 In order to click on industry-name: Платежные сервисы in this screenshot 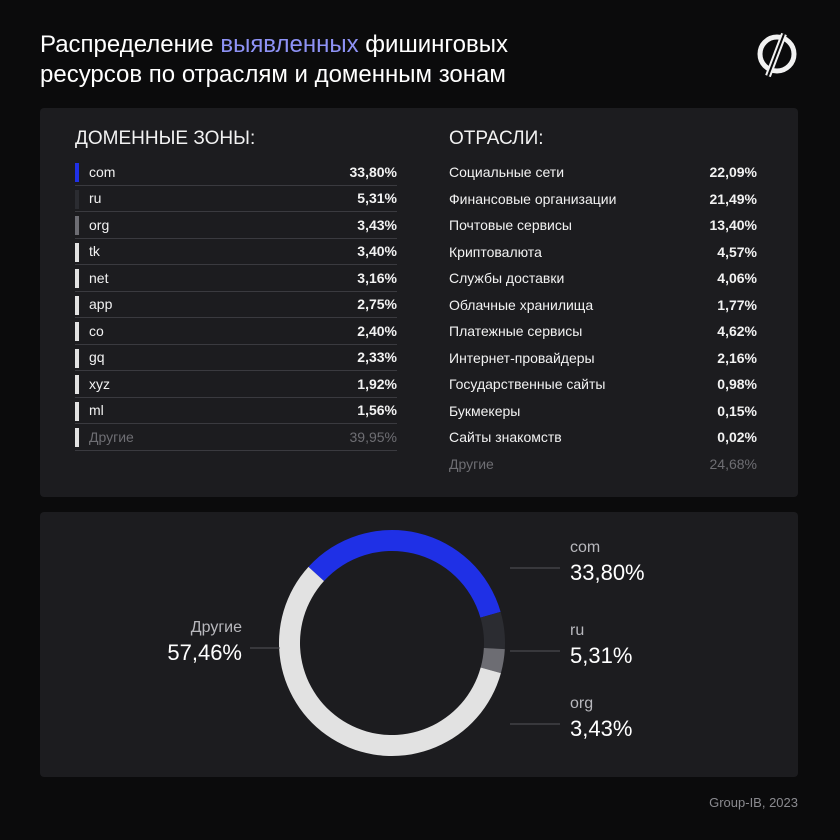, I will do `click(516, 331)`.